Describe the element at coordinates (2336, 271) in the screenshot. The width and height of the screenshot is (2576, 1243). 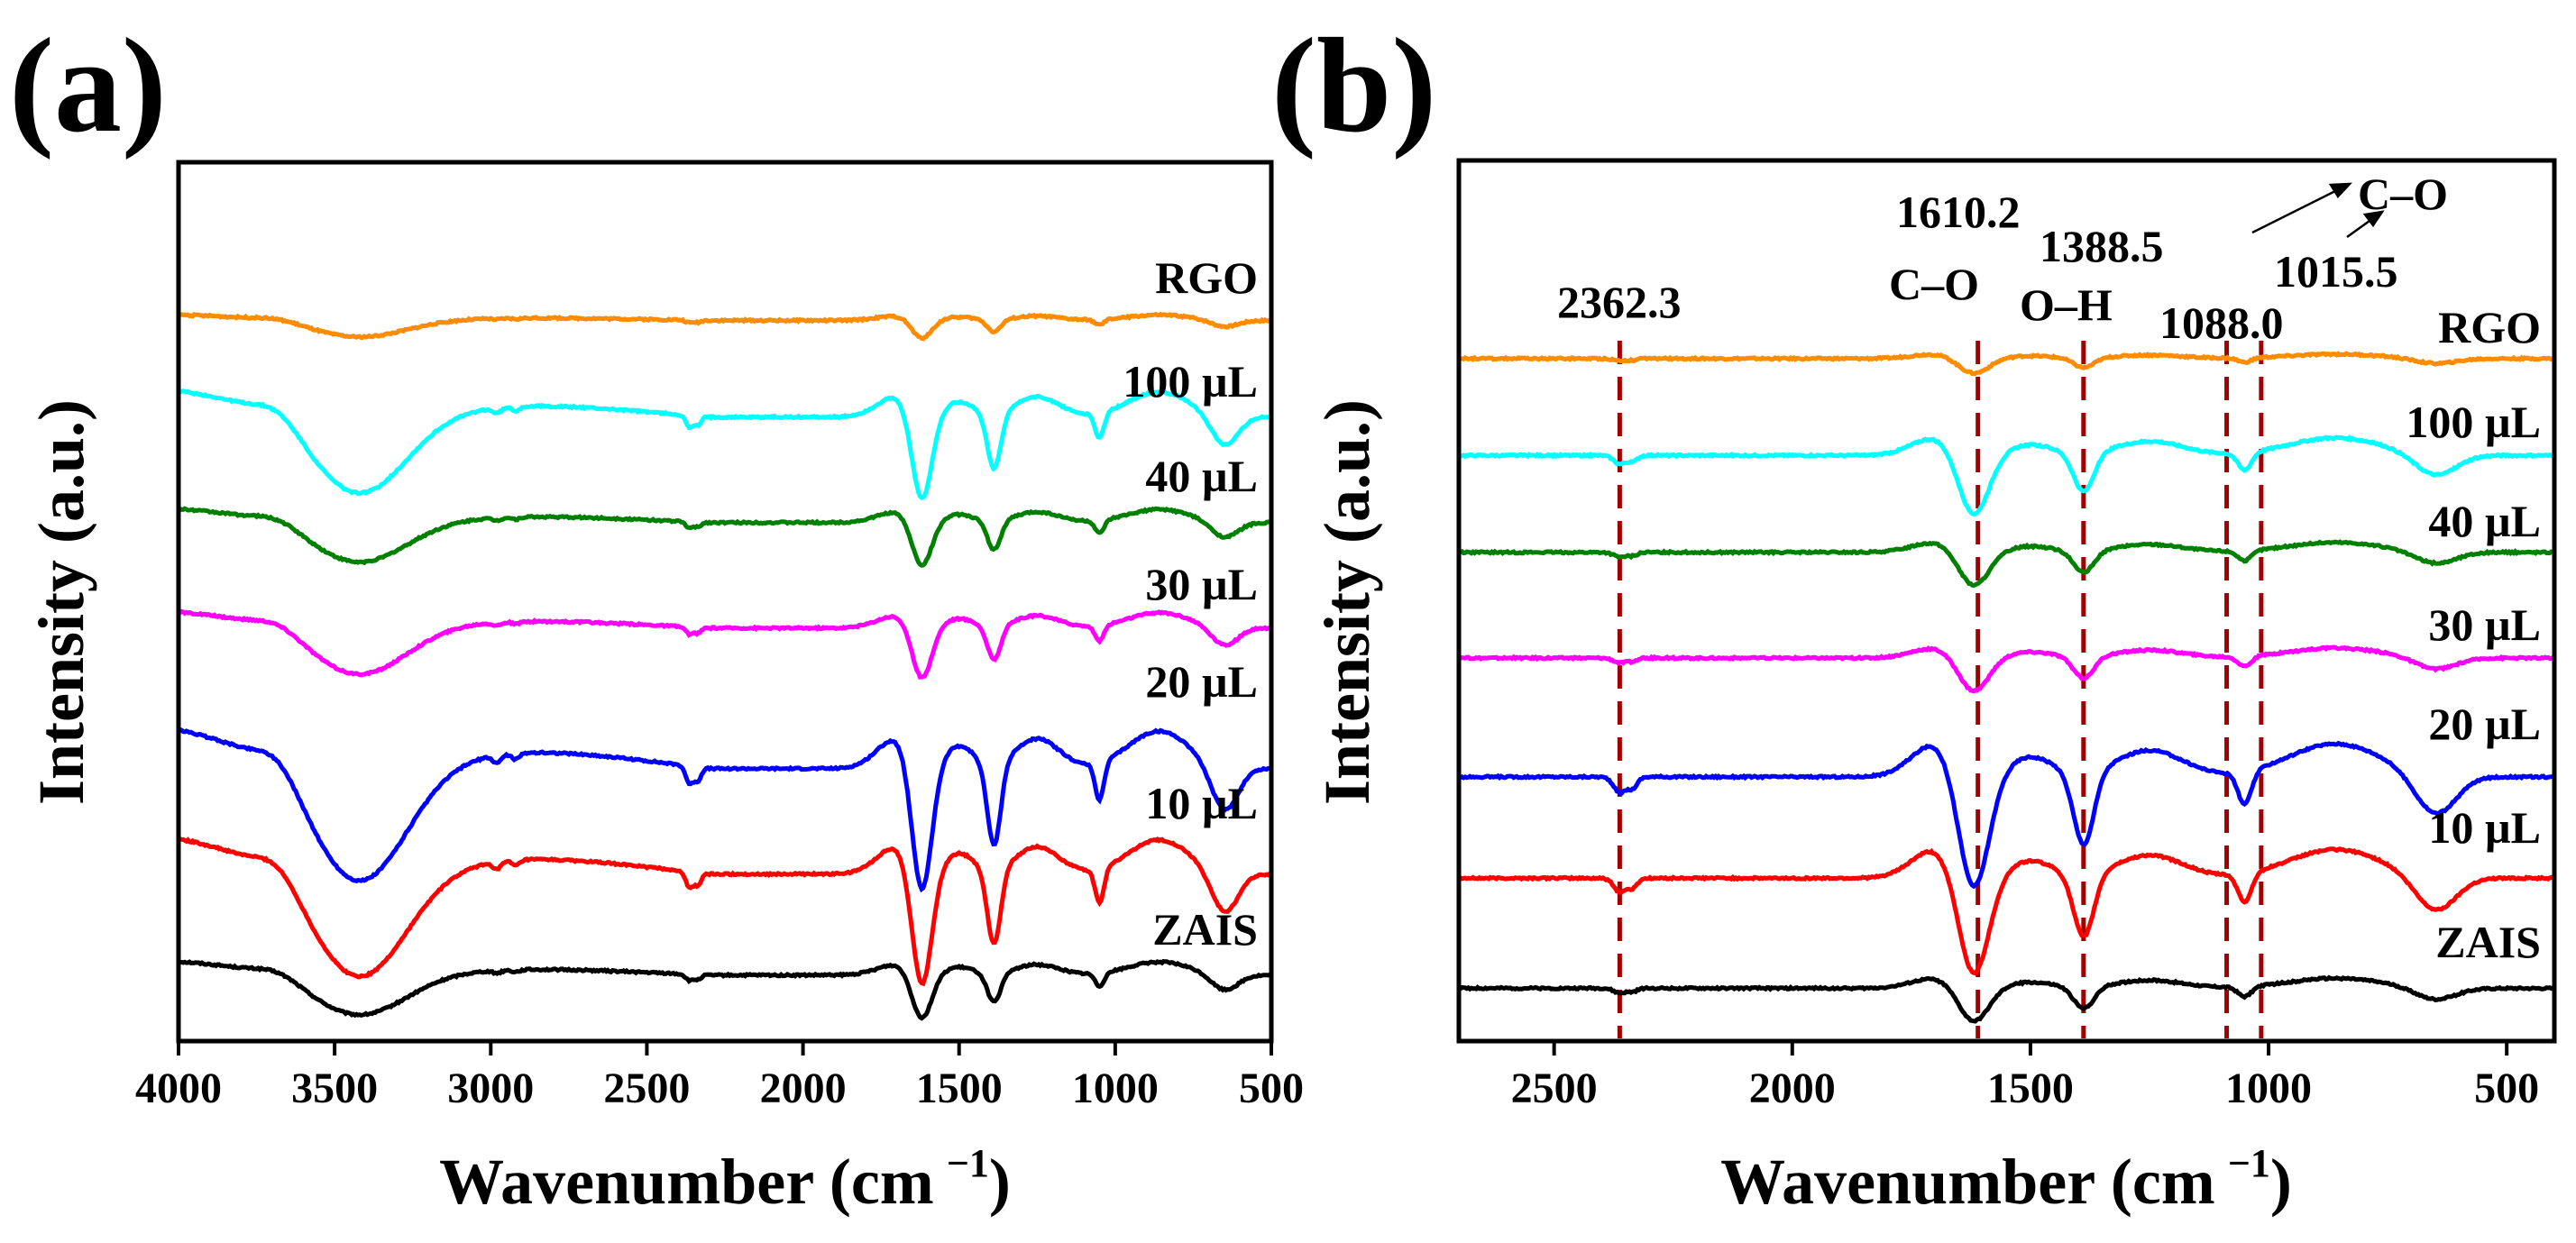
I see `annotation-1015: 1015.5` at that location.